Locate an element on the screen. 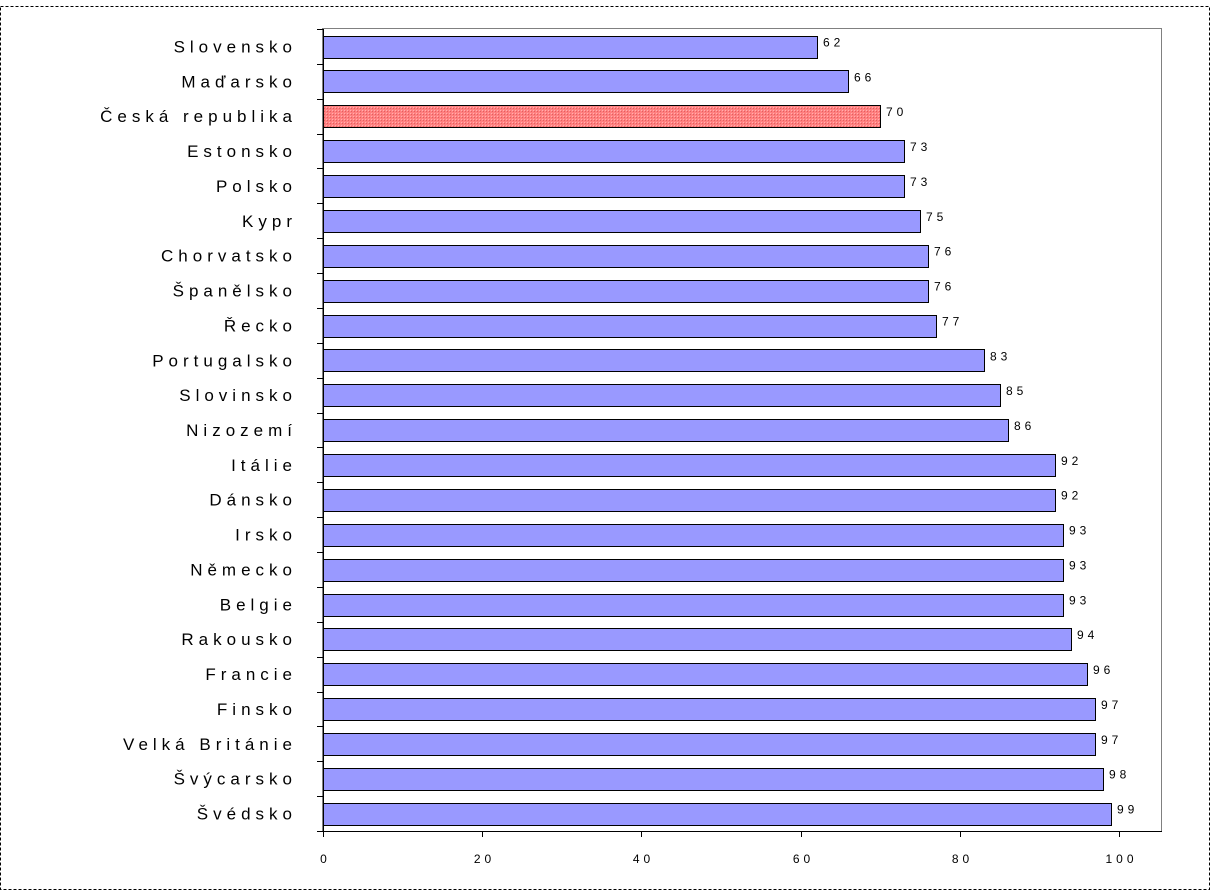 This screenshot has height=895, width=1210. category-label: Česká republika is located at coordinates (198, 116).